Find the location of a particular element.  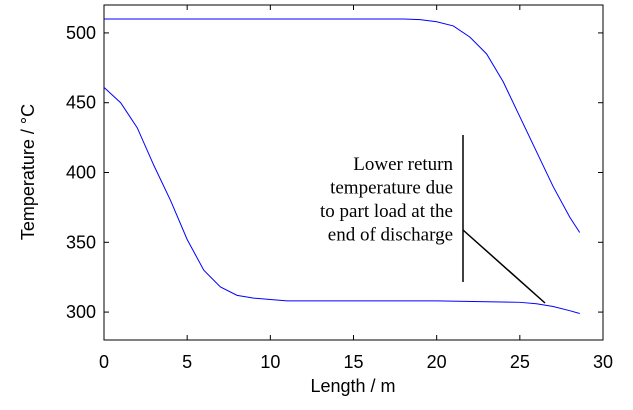

annotation-text: temperature due is located at coordinates (391, 188).